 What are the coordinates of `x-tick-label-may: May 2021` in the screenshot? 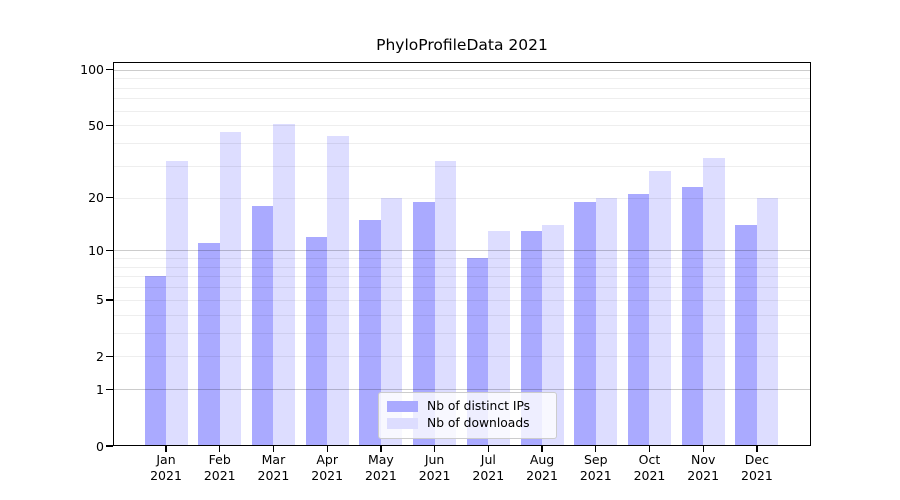 It's located at (381, 467).